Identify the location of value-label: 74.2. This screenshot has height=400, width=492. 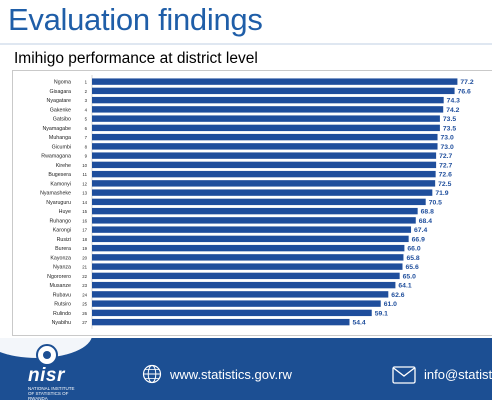
(452, 110).